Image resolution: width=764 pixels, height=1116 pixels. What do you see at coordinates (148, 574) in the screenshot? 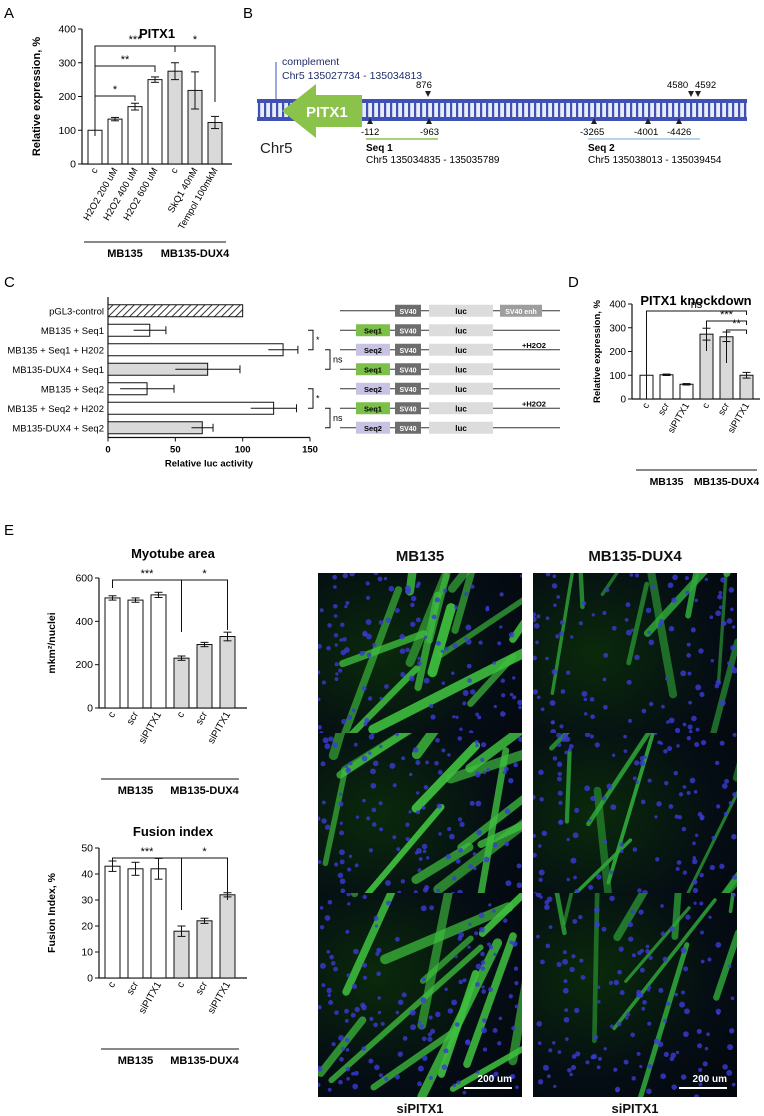
I see `significance-label: ***` at bounding box center [148, 574].